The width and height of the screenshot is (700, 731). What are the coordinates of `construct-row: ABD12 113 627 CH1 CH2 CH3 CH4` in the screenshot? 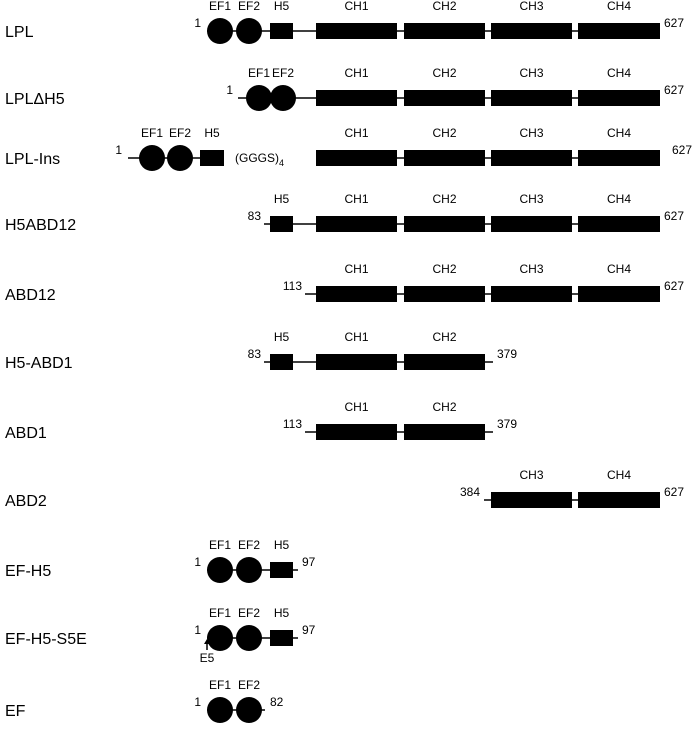 It's located at (344, 283).